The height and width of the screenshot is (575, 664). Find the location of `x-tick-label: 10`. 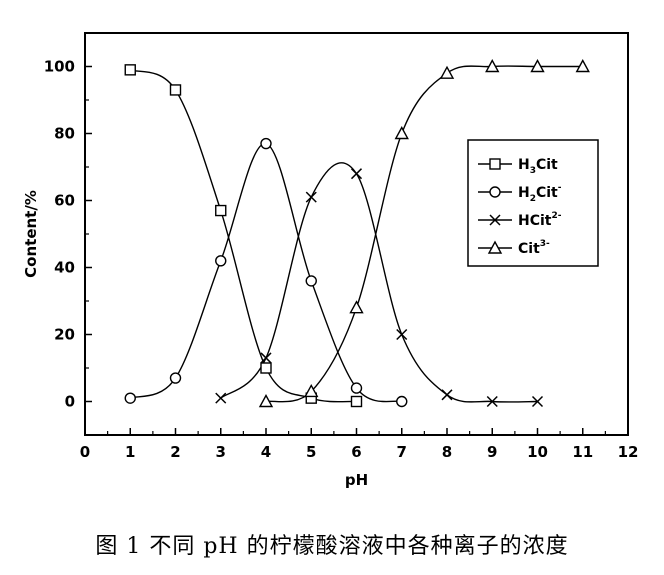

x-tick-label: 10 is located at coordinates (537, 452).